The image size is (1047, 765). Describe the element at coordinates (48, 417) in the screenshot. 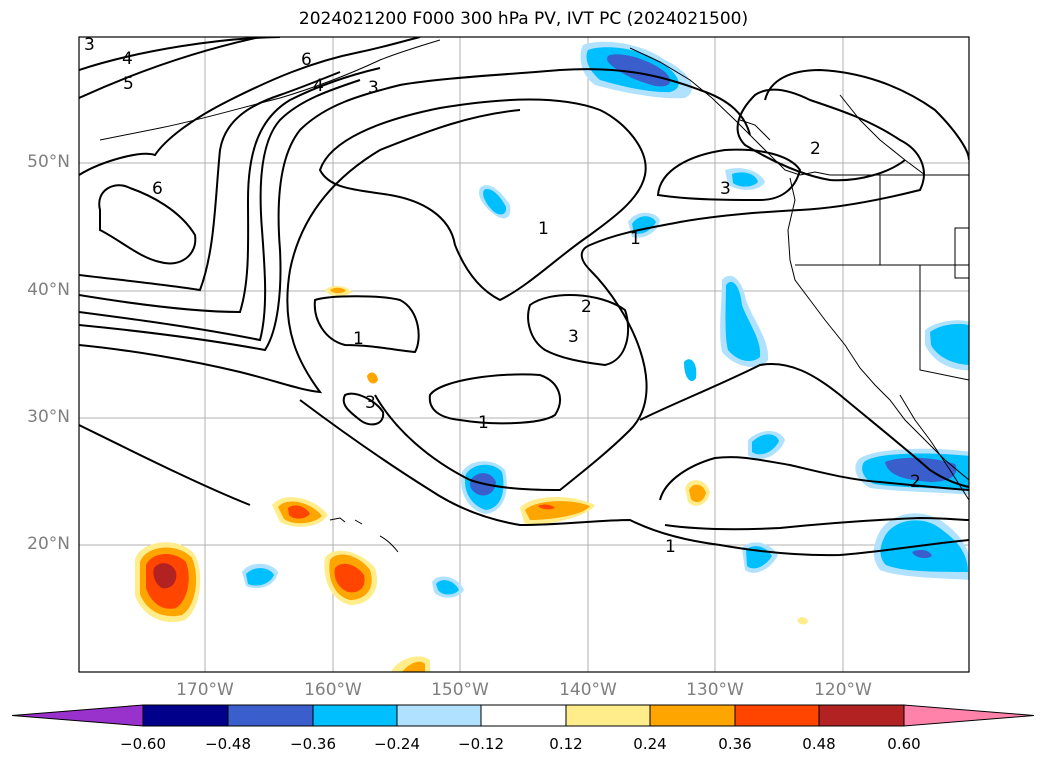

I see `lat-label-30n: 30°N` at that location.